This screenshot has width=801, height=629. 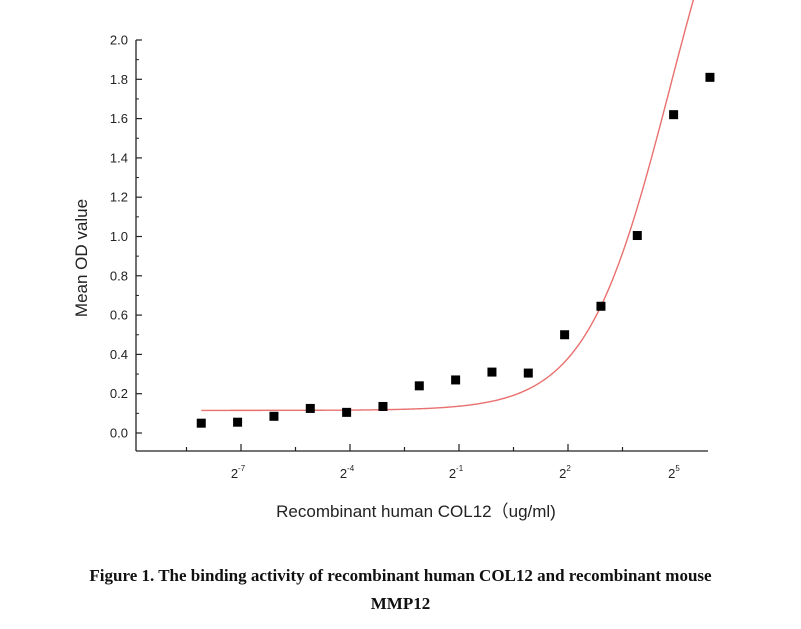 What do you see at coordinates (119, 236) in the screenshot?
I see `y-tick-label: 1.0` at bounding box center [119, 236].